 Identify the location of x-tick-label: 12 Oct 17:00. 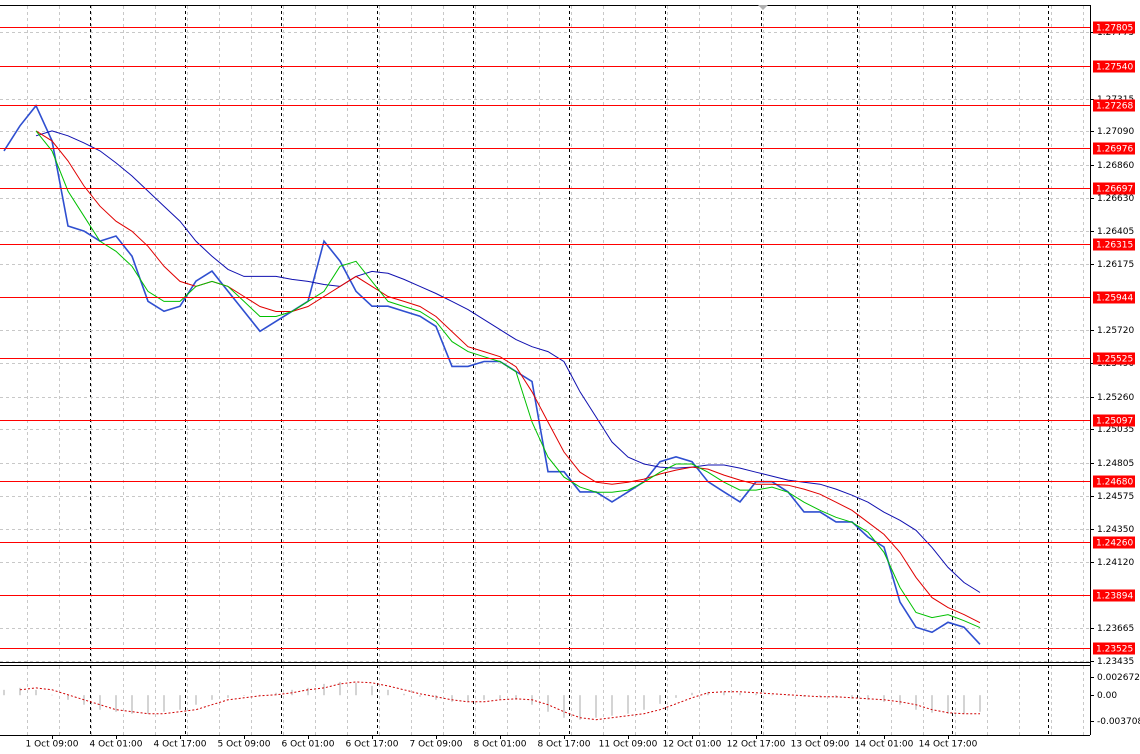
(756, 745).